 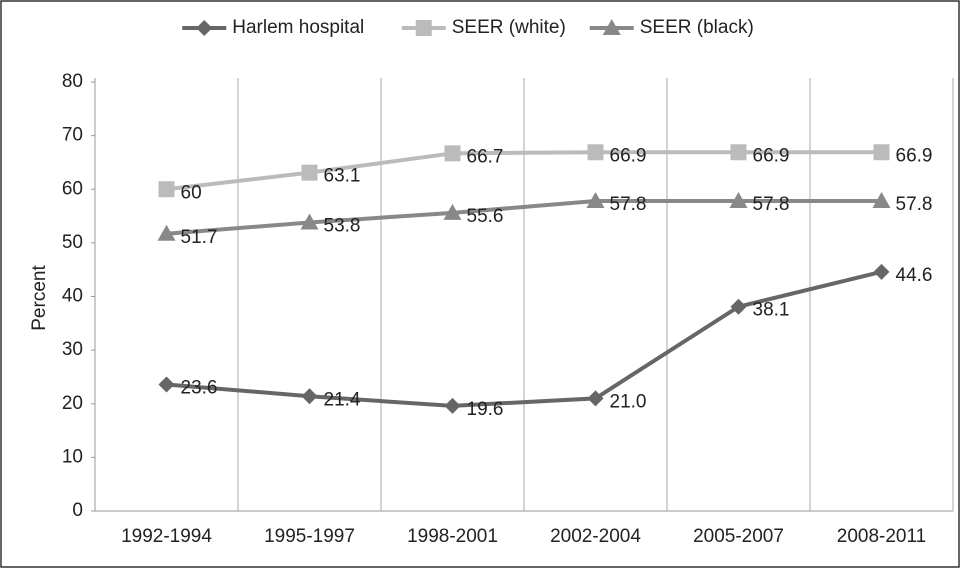 I want to click on x-tick-label: 2002-2004, so click(x=595, y=536).